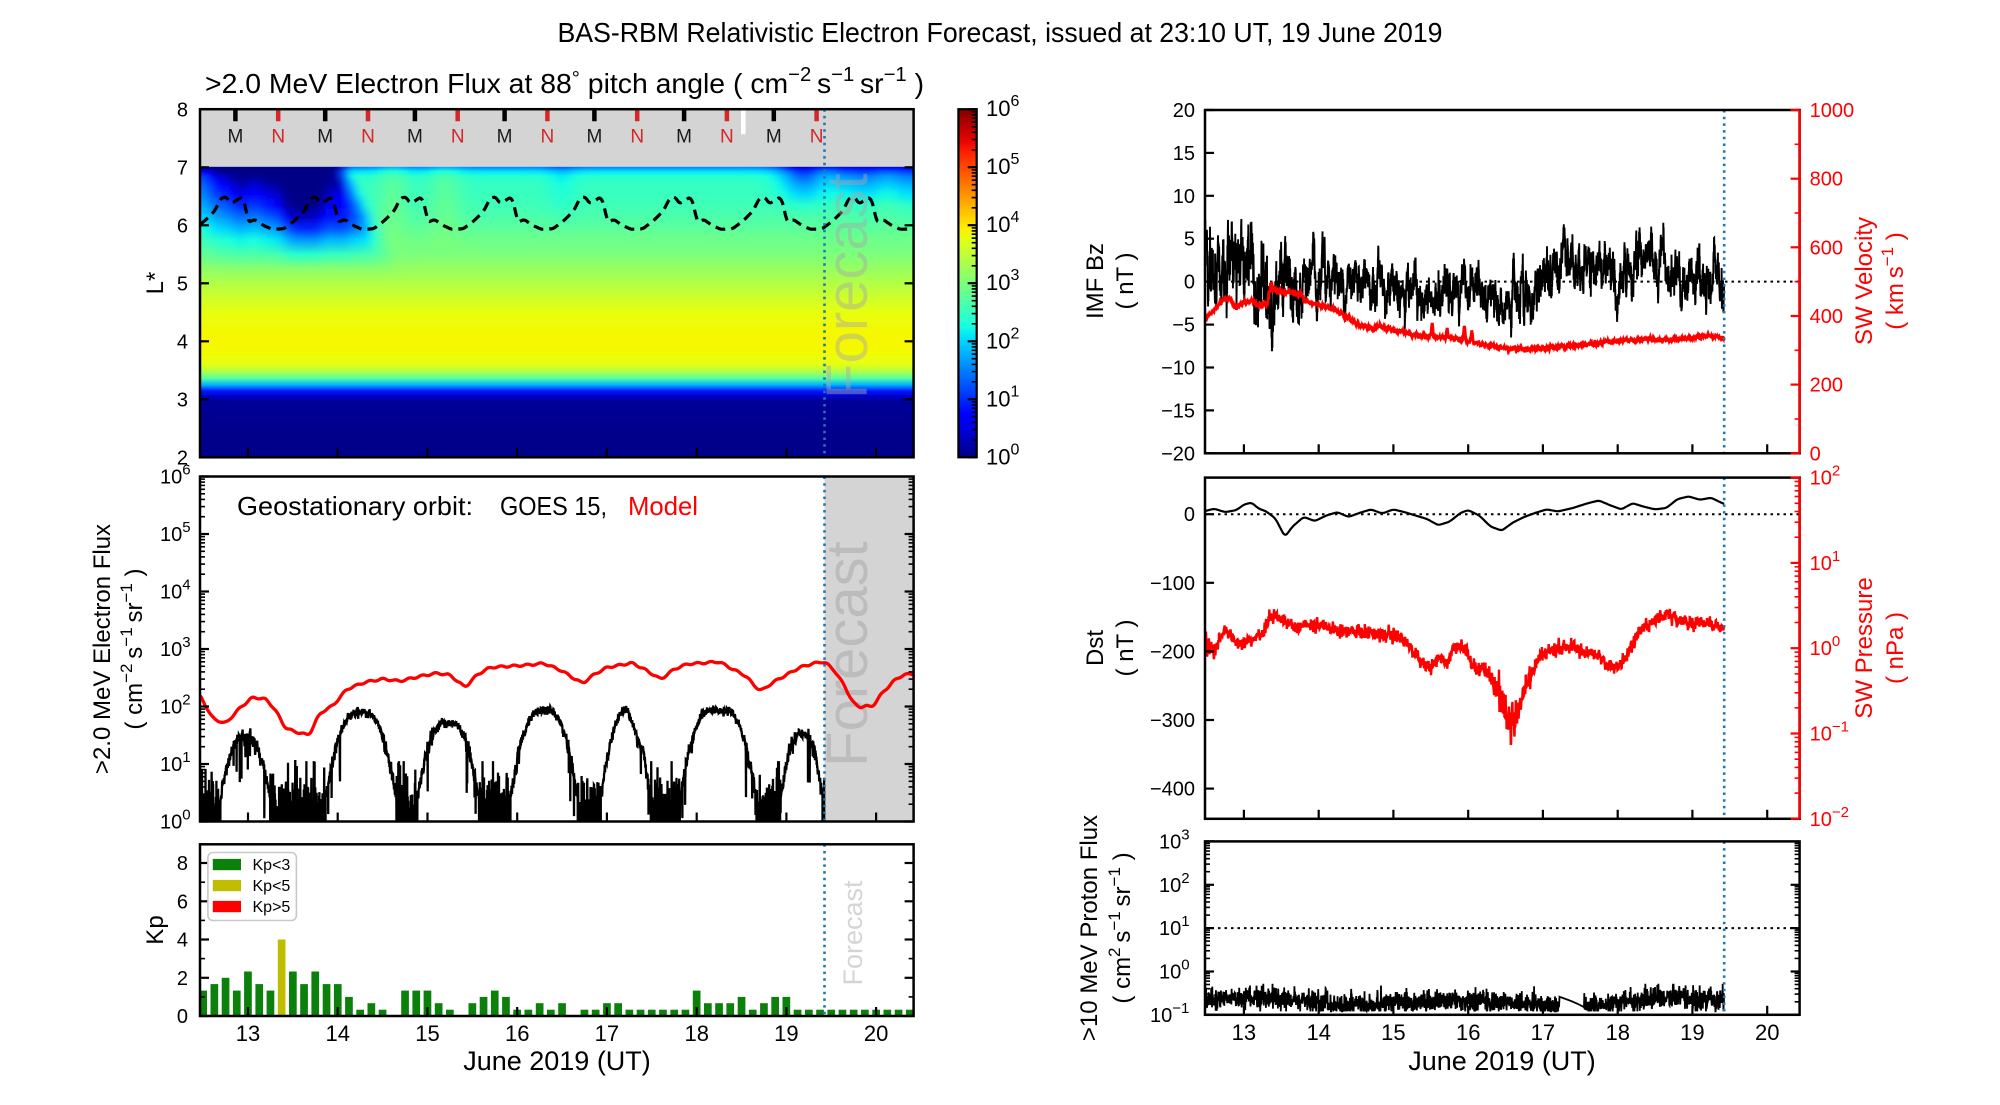 The image size is (2000, 1105). I want to click on svg-text: Model, so click(663, 506).